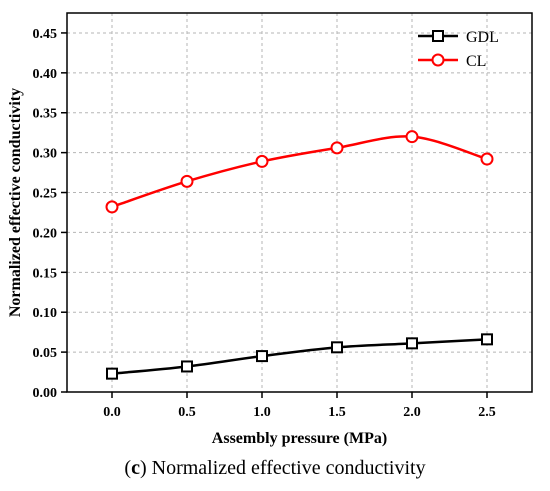 This screenshot has width=550, height=491. I want to click on legend-label-gdl: GDL, so click(482, 37).